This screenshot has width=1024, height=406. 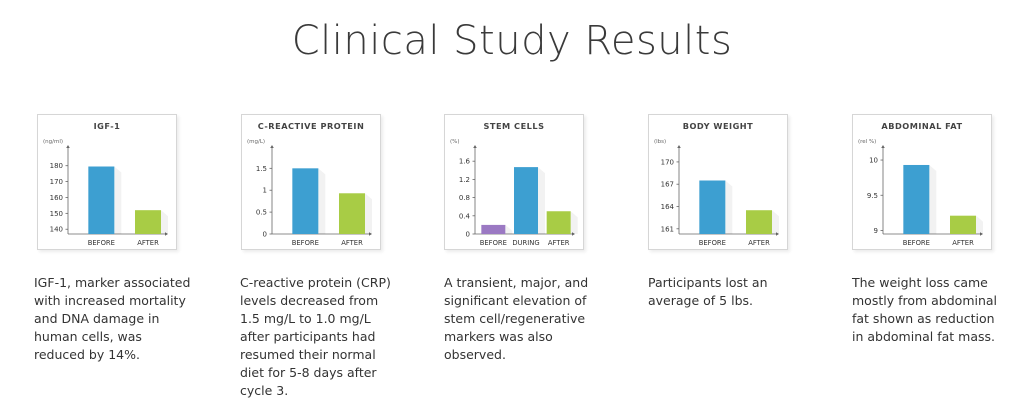 What do you see at coordinates (256, 142) in the screenshot?
I see `y-unit-label: (mg/L)` at bounding box center [256, 142].